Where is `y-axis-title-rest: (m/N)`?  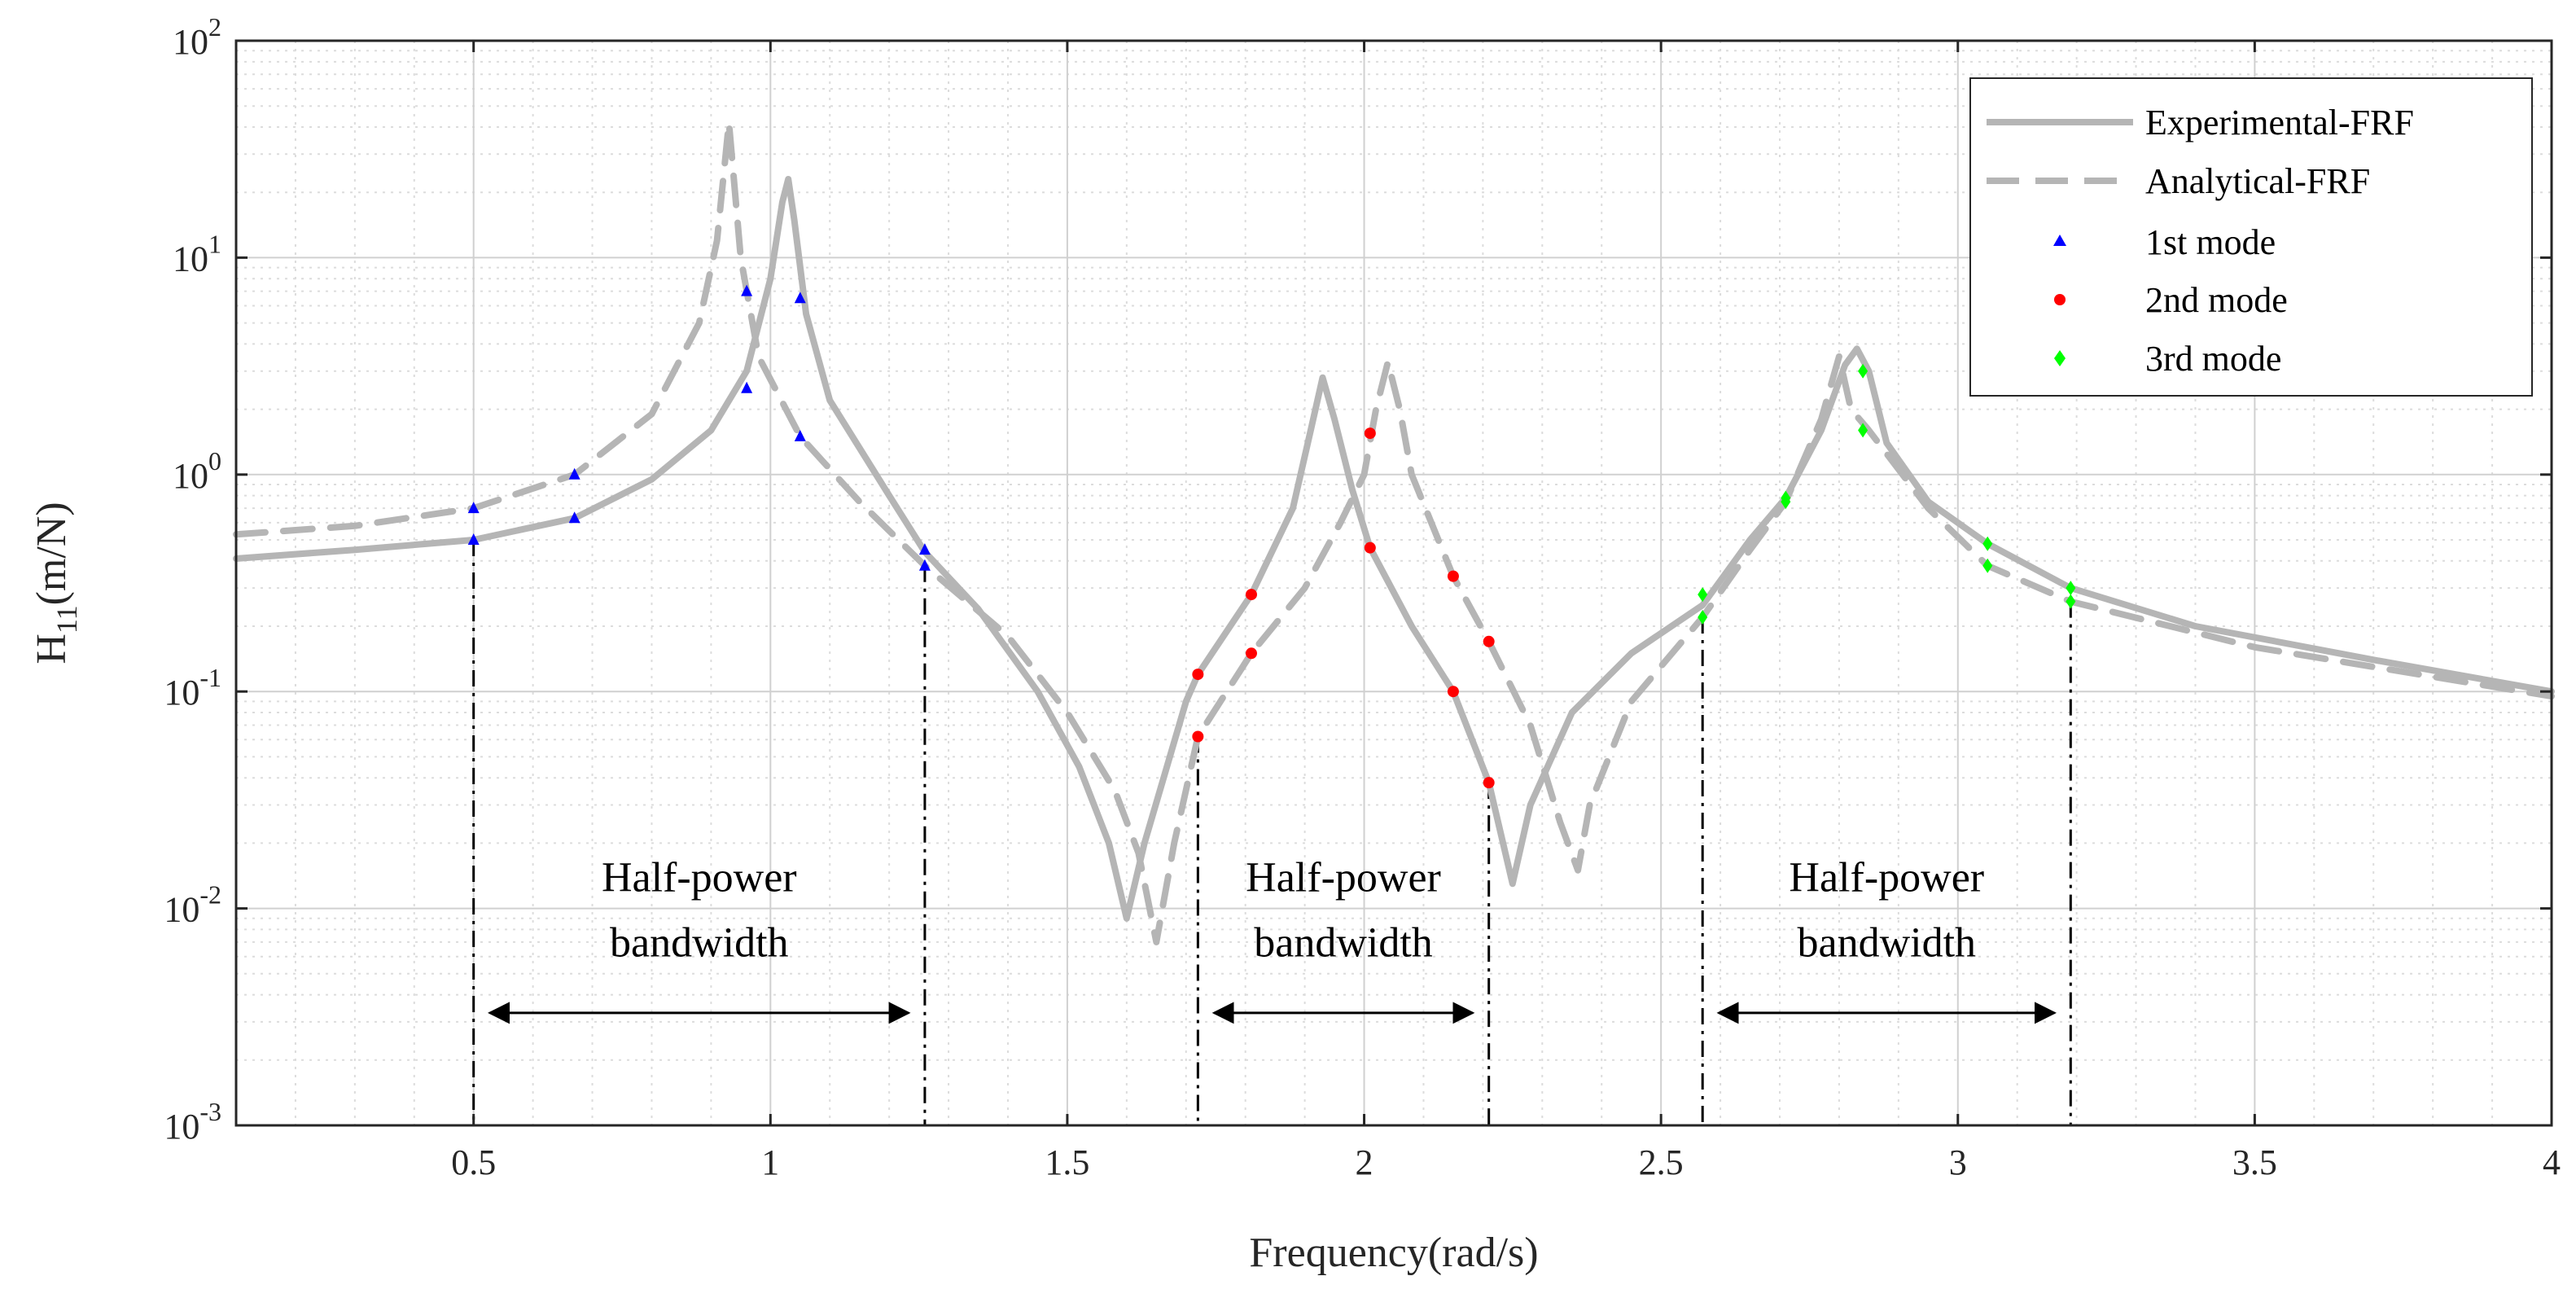
y-axis-title-rest: (m/N) is located at coordinates (51, 553).